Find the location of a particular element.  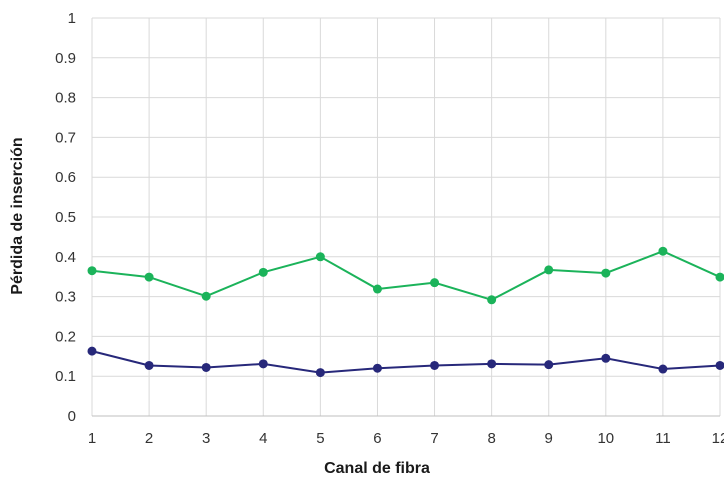

y-tick-label: 0.1 is located at coordinates (65, 376).